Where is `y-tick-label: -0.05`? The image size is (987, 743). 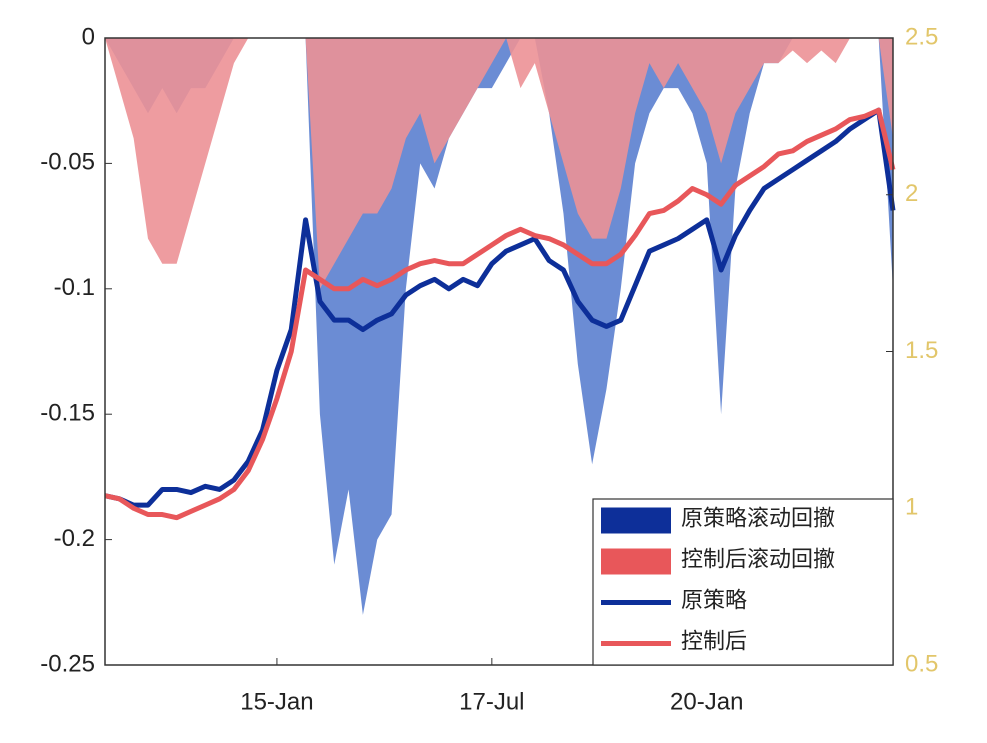 y-tick-label: -0.05 is located at coordinates (67, 162).